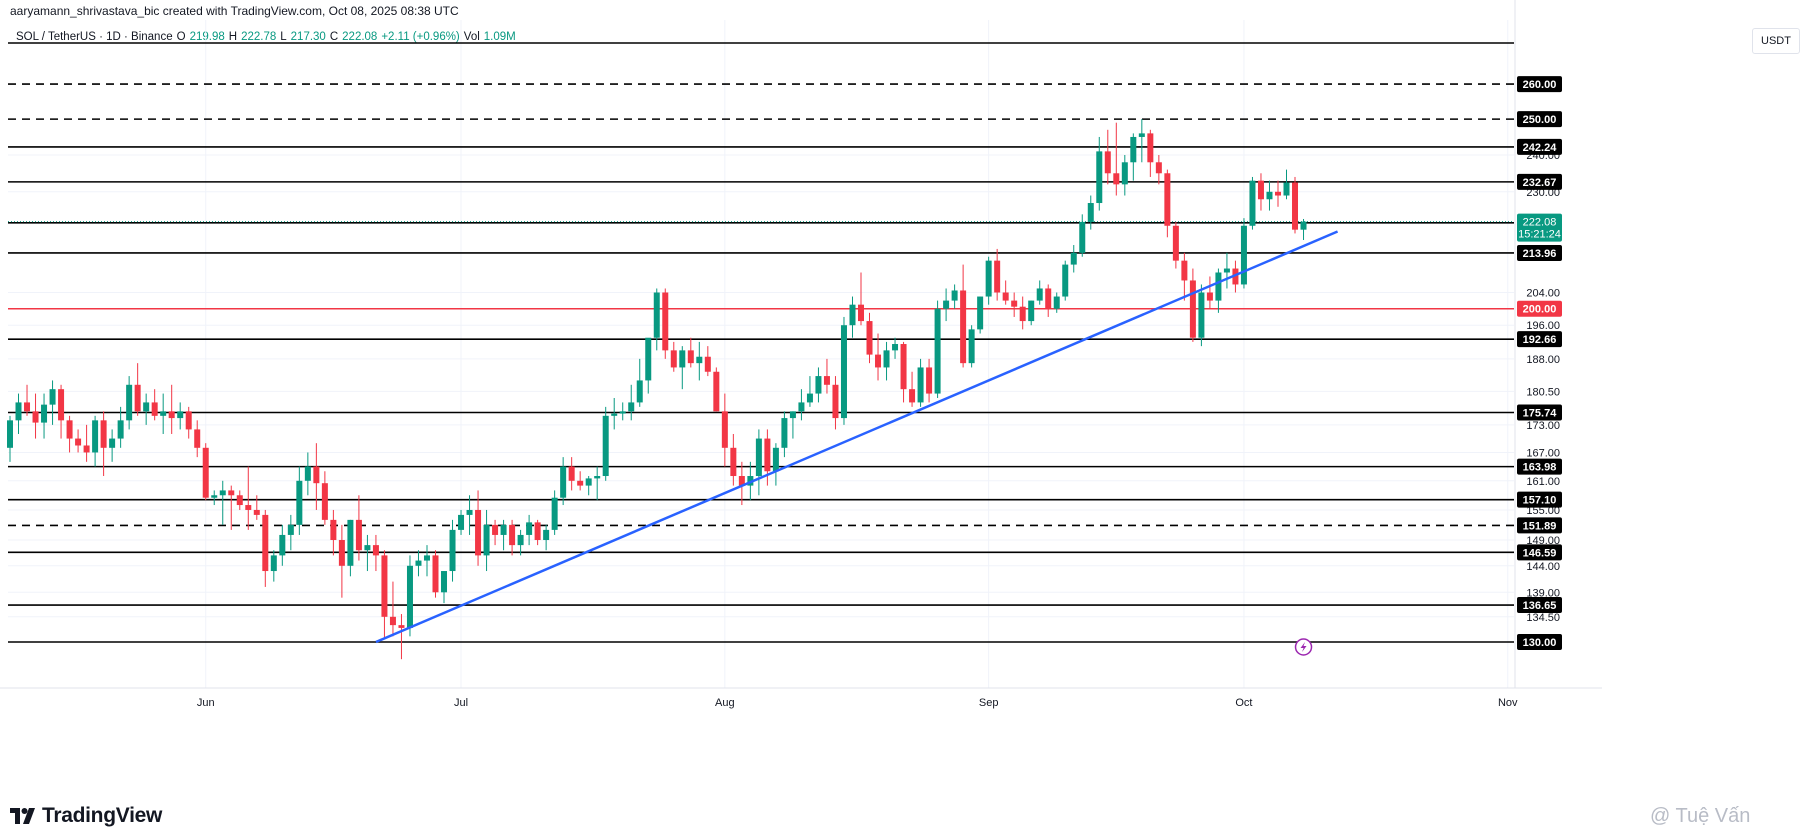 The image size is (1807, 834). Describe the element at coordinates (801, 698) in the screenshot. I see `time-axis: Jun Jul Aug Sep Oct Nov` at that location.